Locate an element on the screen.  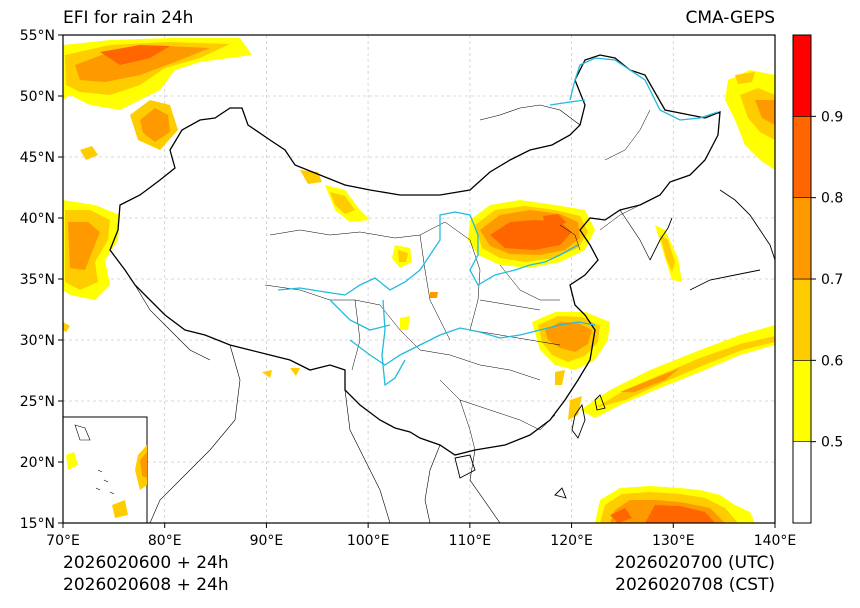
lon-label: 80°E is located at coordinates (165, 541).